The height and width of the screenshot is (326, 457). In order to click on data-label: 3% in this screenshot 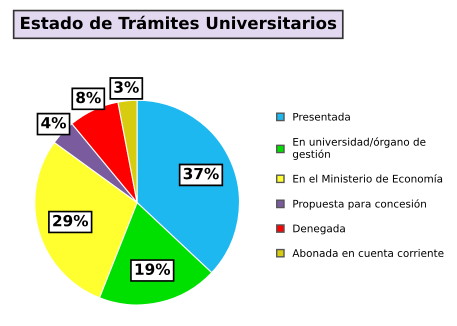, I will do `click(126, 87)`.